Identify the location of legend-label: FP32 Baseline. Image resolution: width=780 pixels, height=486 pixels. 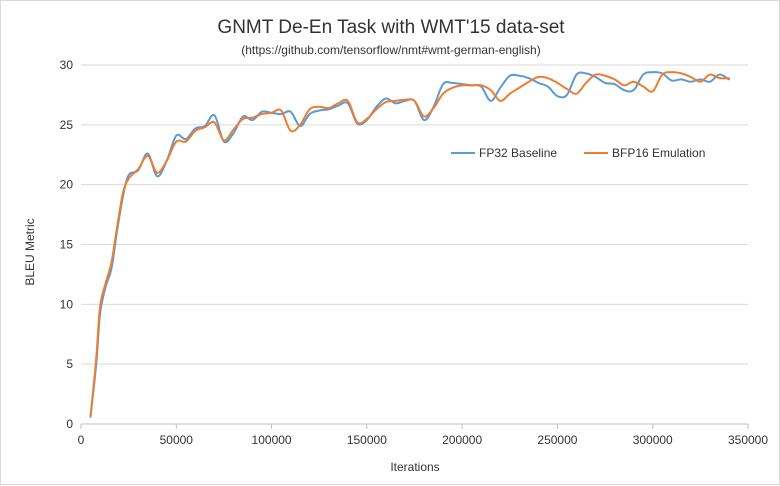
(518, 153).